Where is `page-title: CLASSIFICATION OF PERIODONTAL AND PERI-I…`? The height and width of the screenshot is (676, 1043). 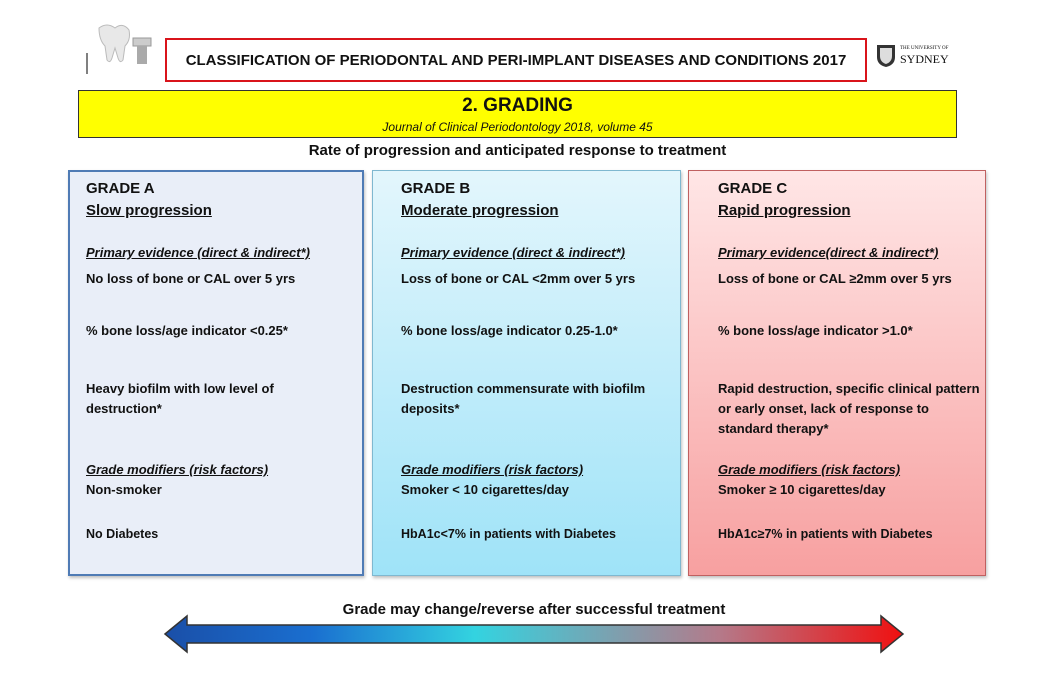
page-title: CLASSIFICATION OF PERIODONTAL AND PERI-I… is located at coordinates (516, 60).